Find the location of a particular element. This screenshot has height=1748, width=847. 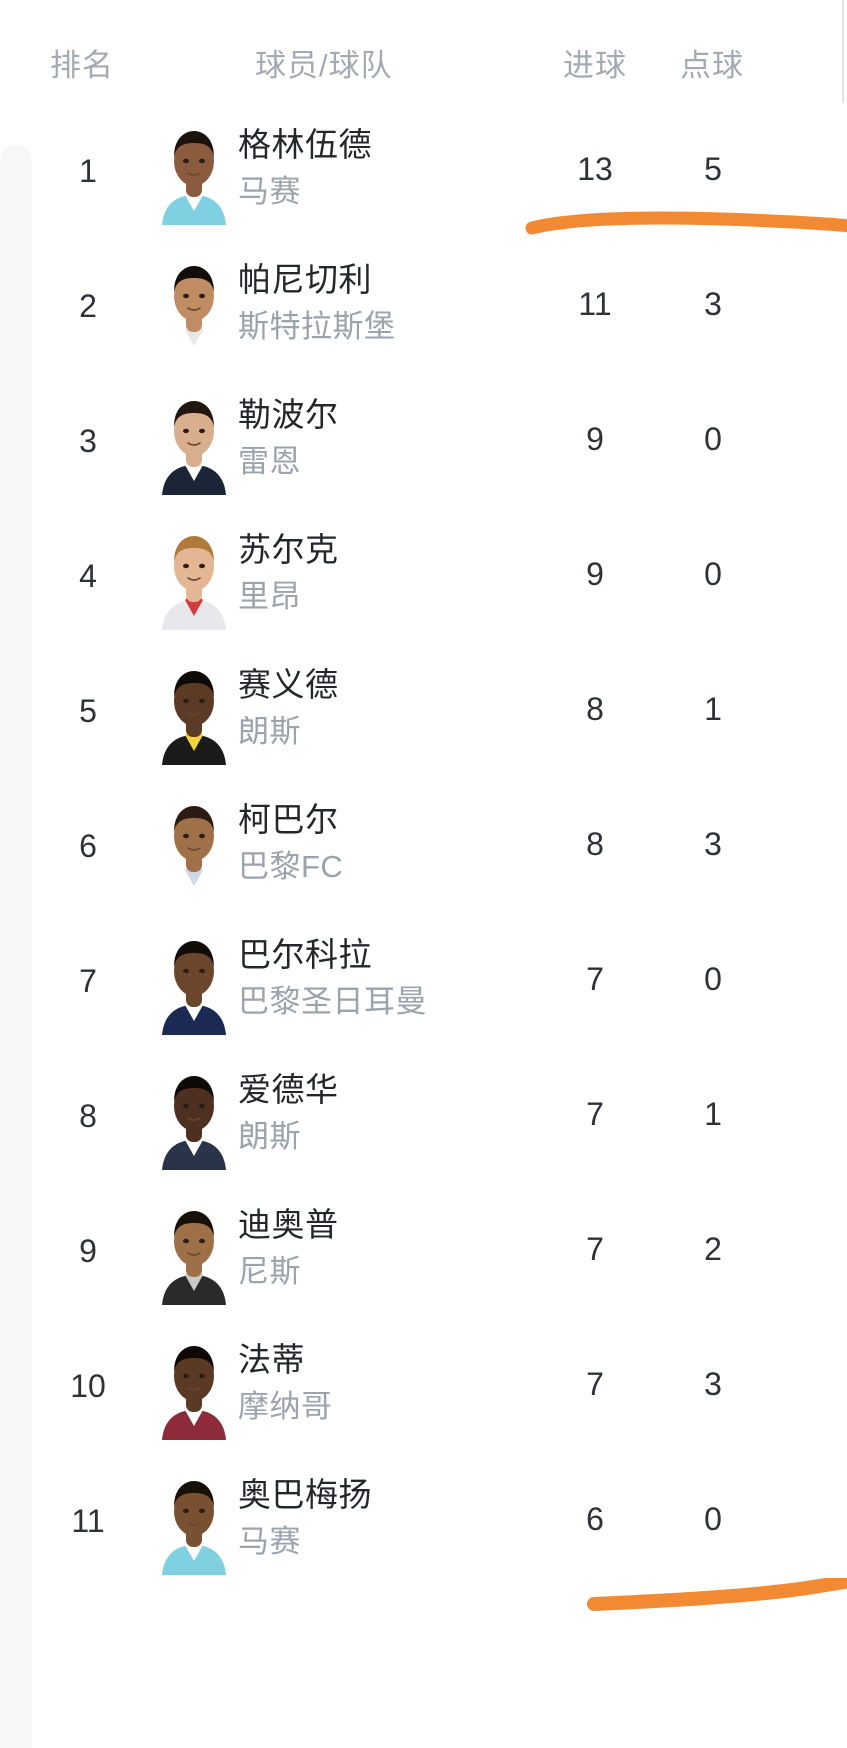

team-name: 尼斯 is located at coordinates (269, 1271).